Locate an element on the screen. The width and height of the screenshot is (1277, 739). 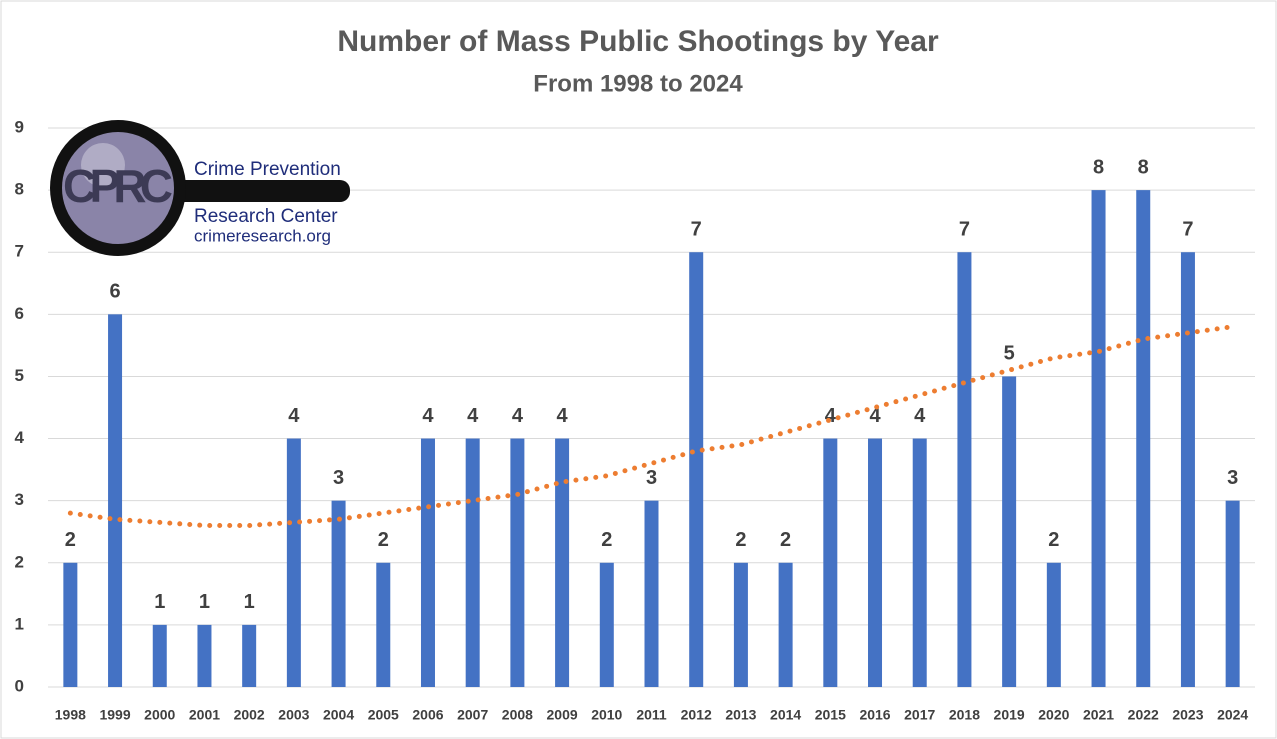
x-tick-label: 1999 is located at coordinates (114, 715).